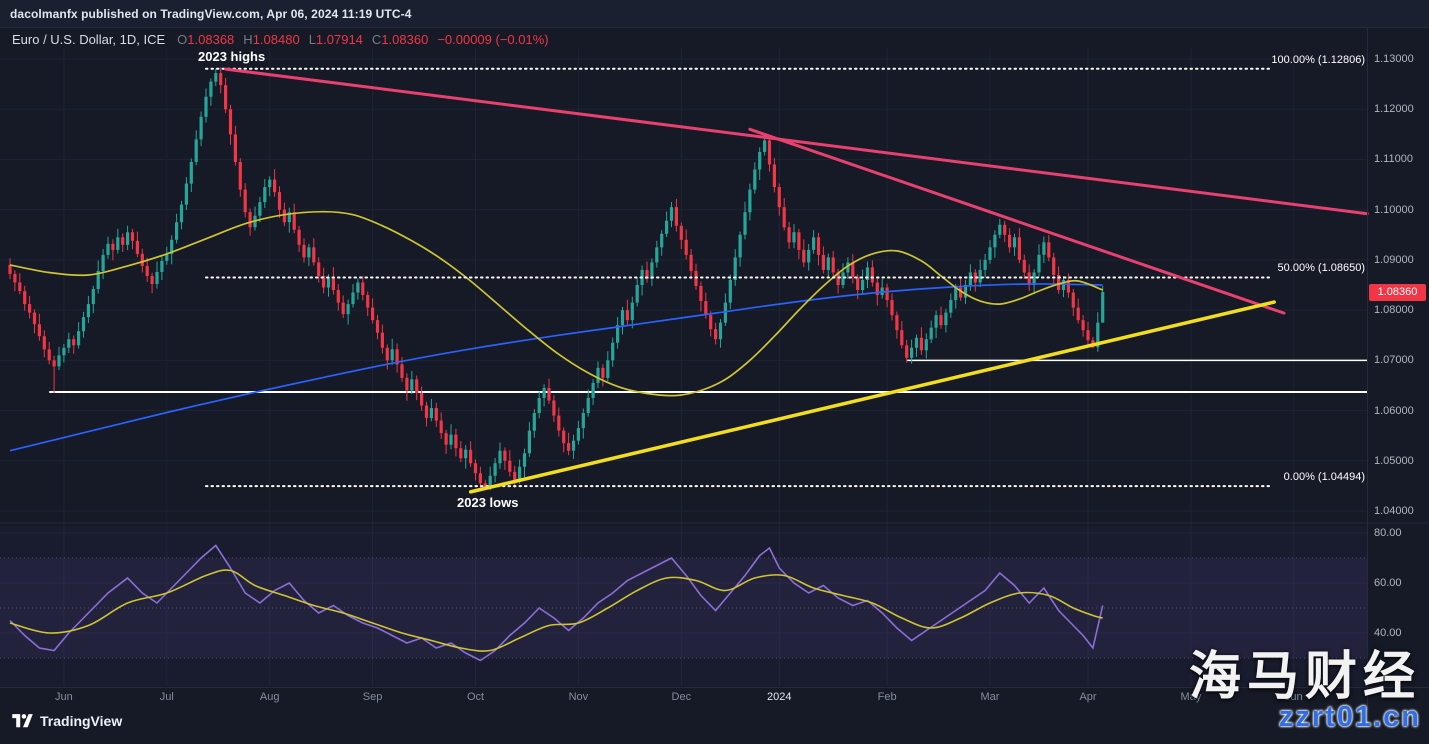 This screenshot has width=1429, height=744. What do you see at coordinates (493, 39) in the screenshot?
I see `change-value: −0.00009 (−0.01%)` at bounding box center [493, 39].